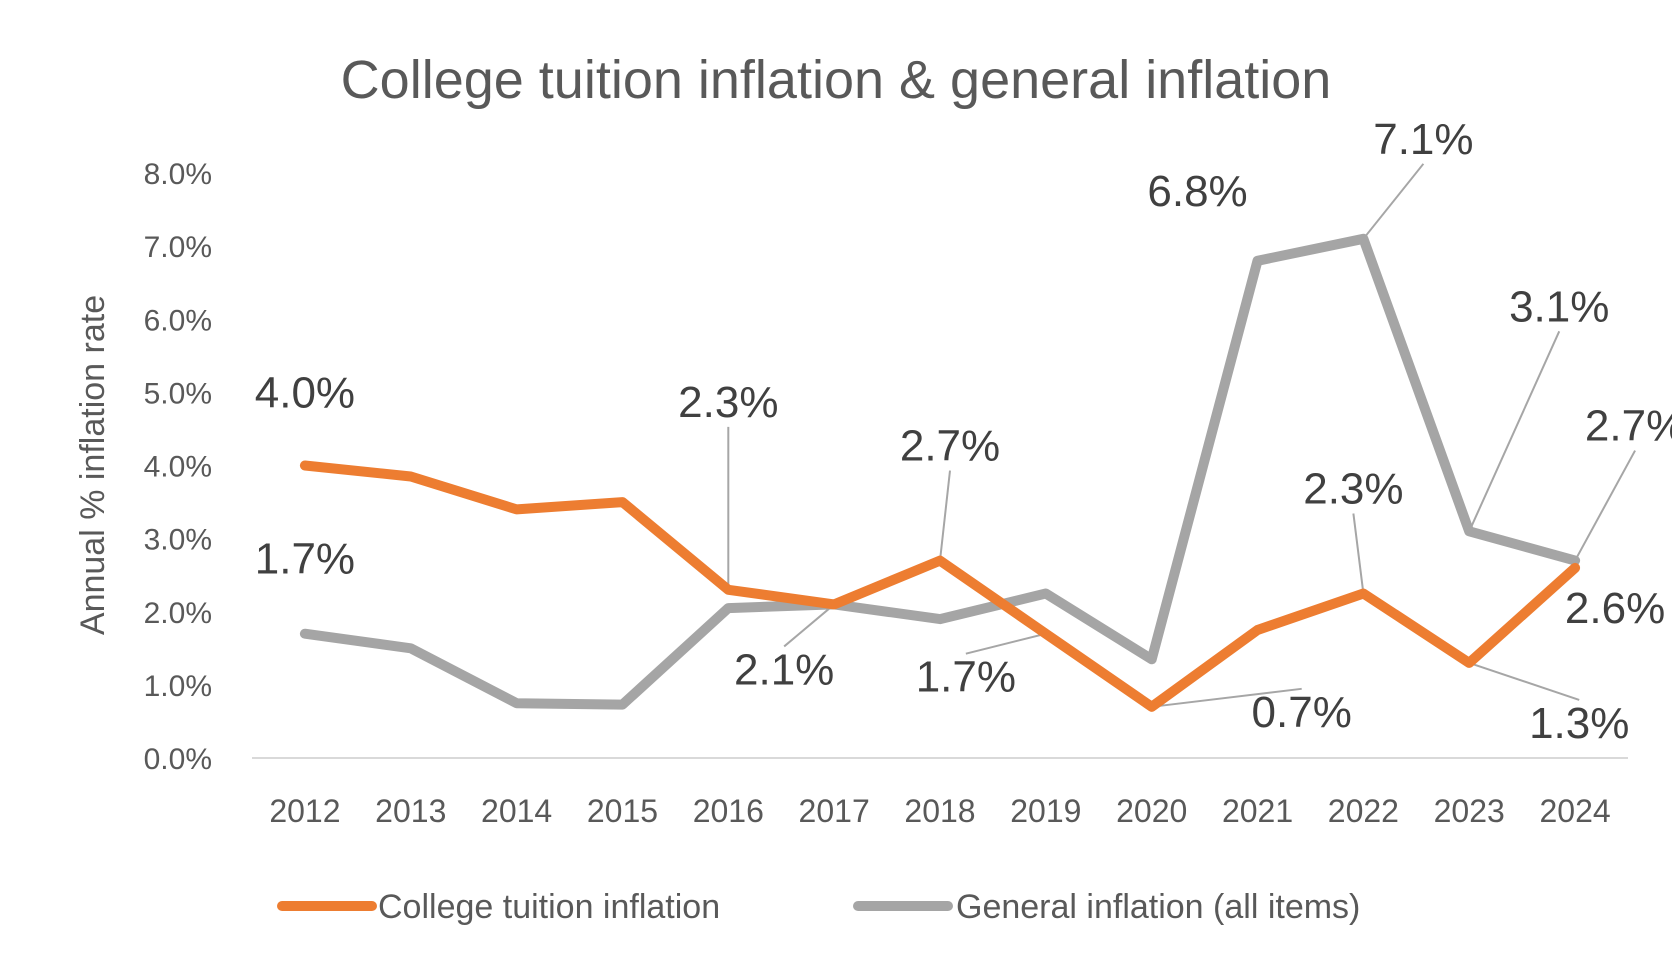 Image resolution: width=1672 pixels, height=971 pixels. What do you see at coordinates (1574, 811) in the screenshot?
I see `x-tick-label: 2024` at bounding box center [1574, 811].